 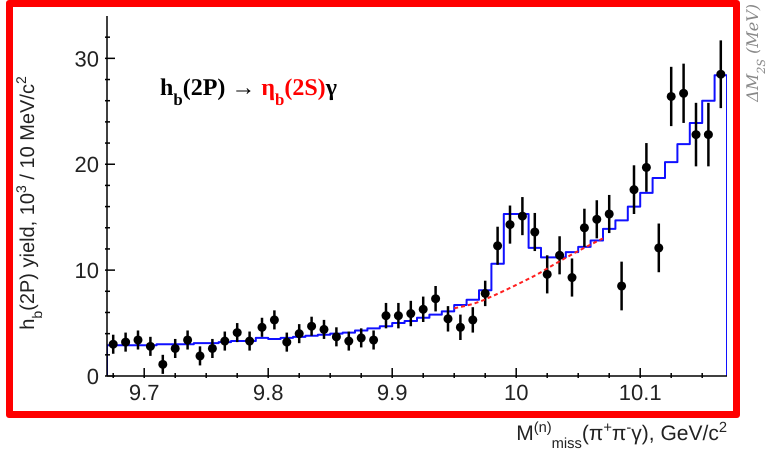 What do you see at coordinates (144, 392) in the screenshot?
I see `x-tick-label: 9.7` at bounding box center [144, 392].